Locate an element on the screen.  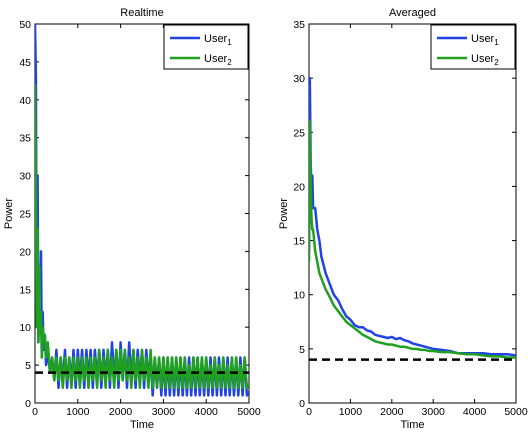
chart-title: Averaged is located at coordinates (412, 13).